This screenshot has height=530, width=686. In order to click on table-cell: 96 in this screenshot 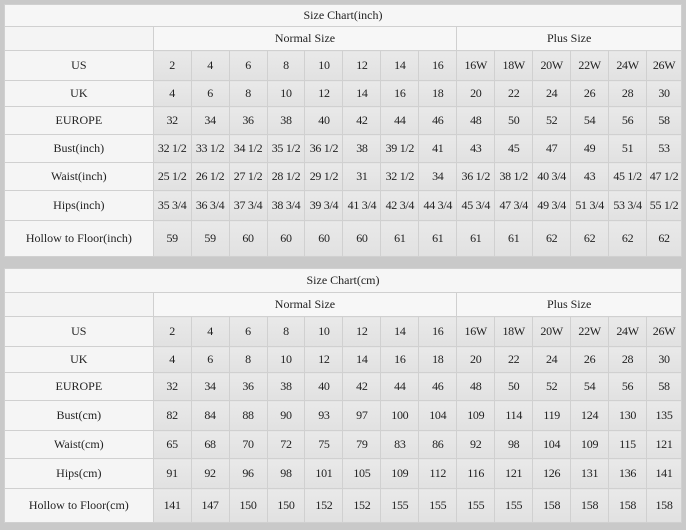, I will do `click(248, 473)`.